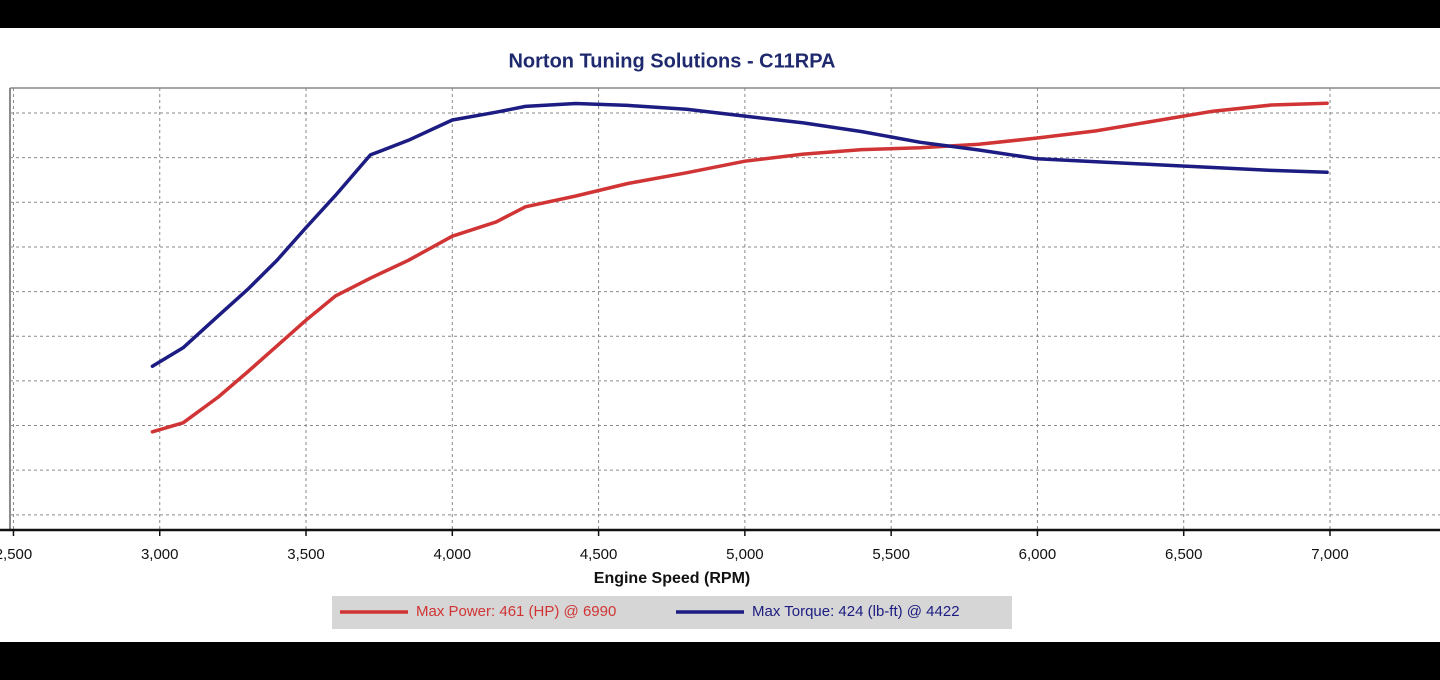 Image resolution: width=1440 pixels, height=680 pixels. Describe the element at coordinates (672, 578) in the screenshot. I see `x-axis-label: Engine Speed (RPM)` at that location.